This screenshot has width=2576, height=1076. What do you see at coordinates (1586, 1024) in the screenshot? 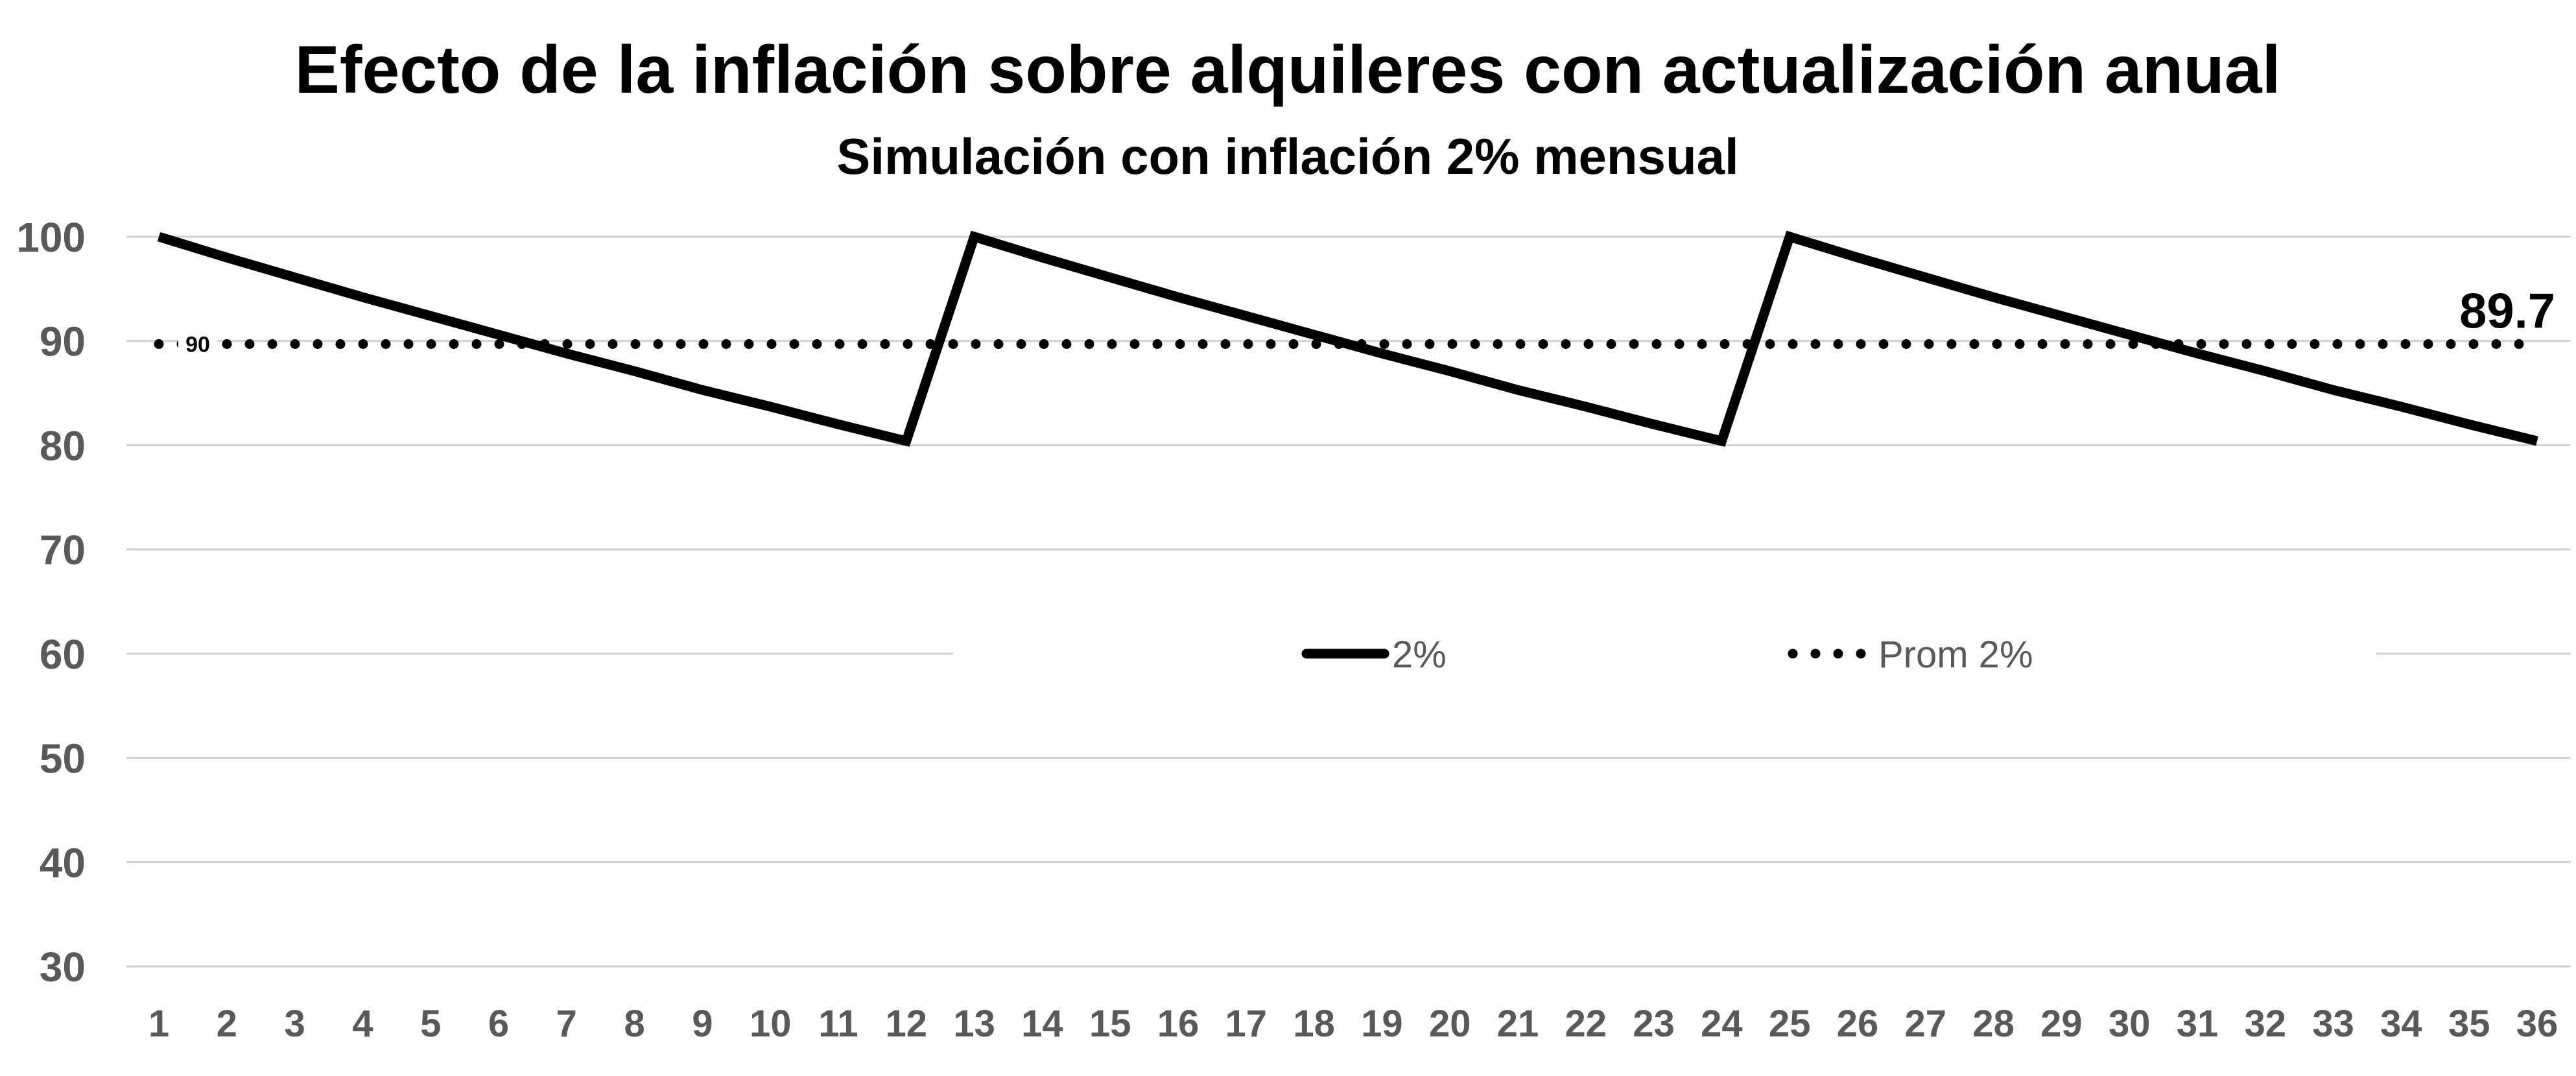
I see `x-tick-label: 22` at bounding box center [1586, 1024].